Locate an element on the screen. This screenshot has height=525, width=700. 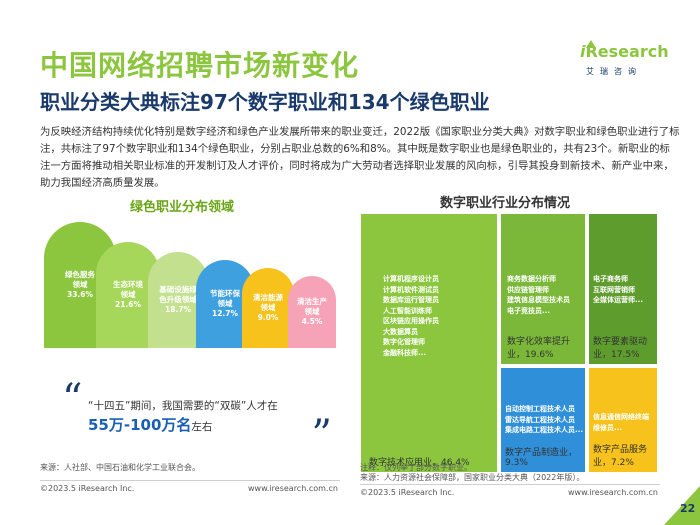
page-number: 22 is located at coordinates (688, 508).